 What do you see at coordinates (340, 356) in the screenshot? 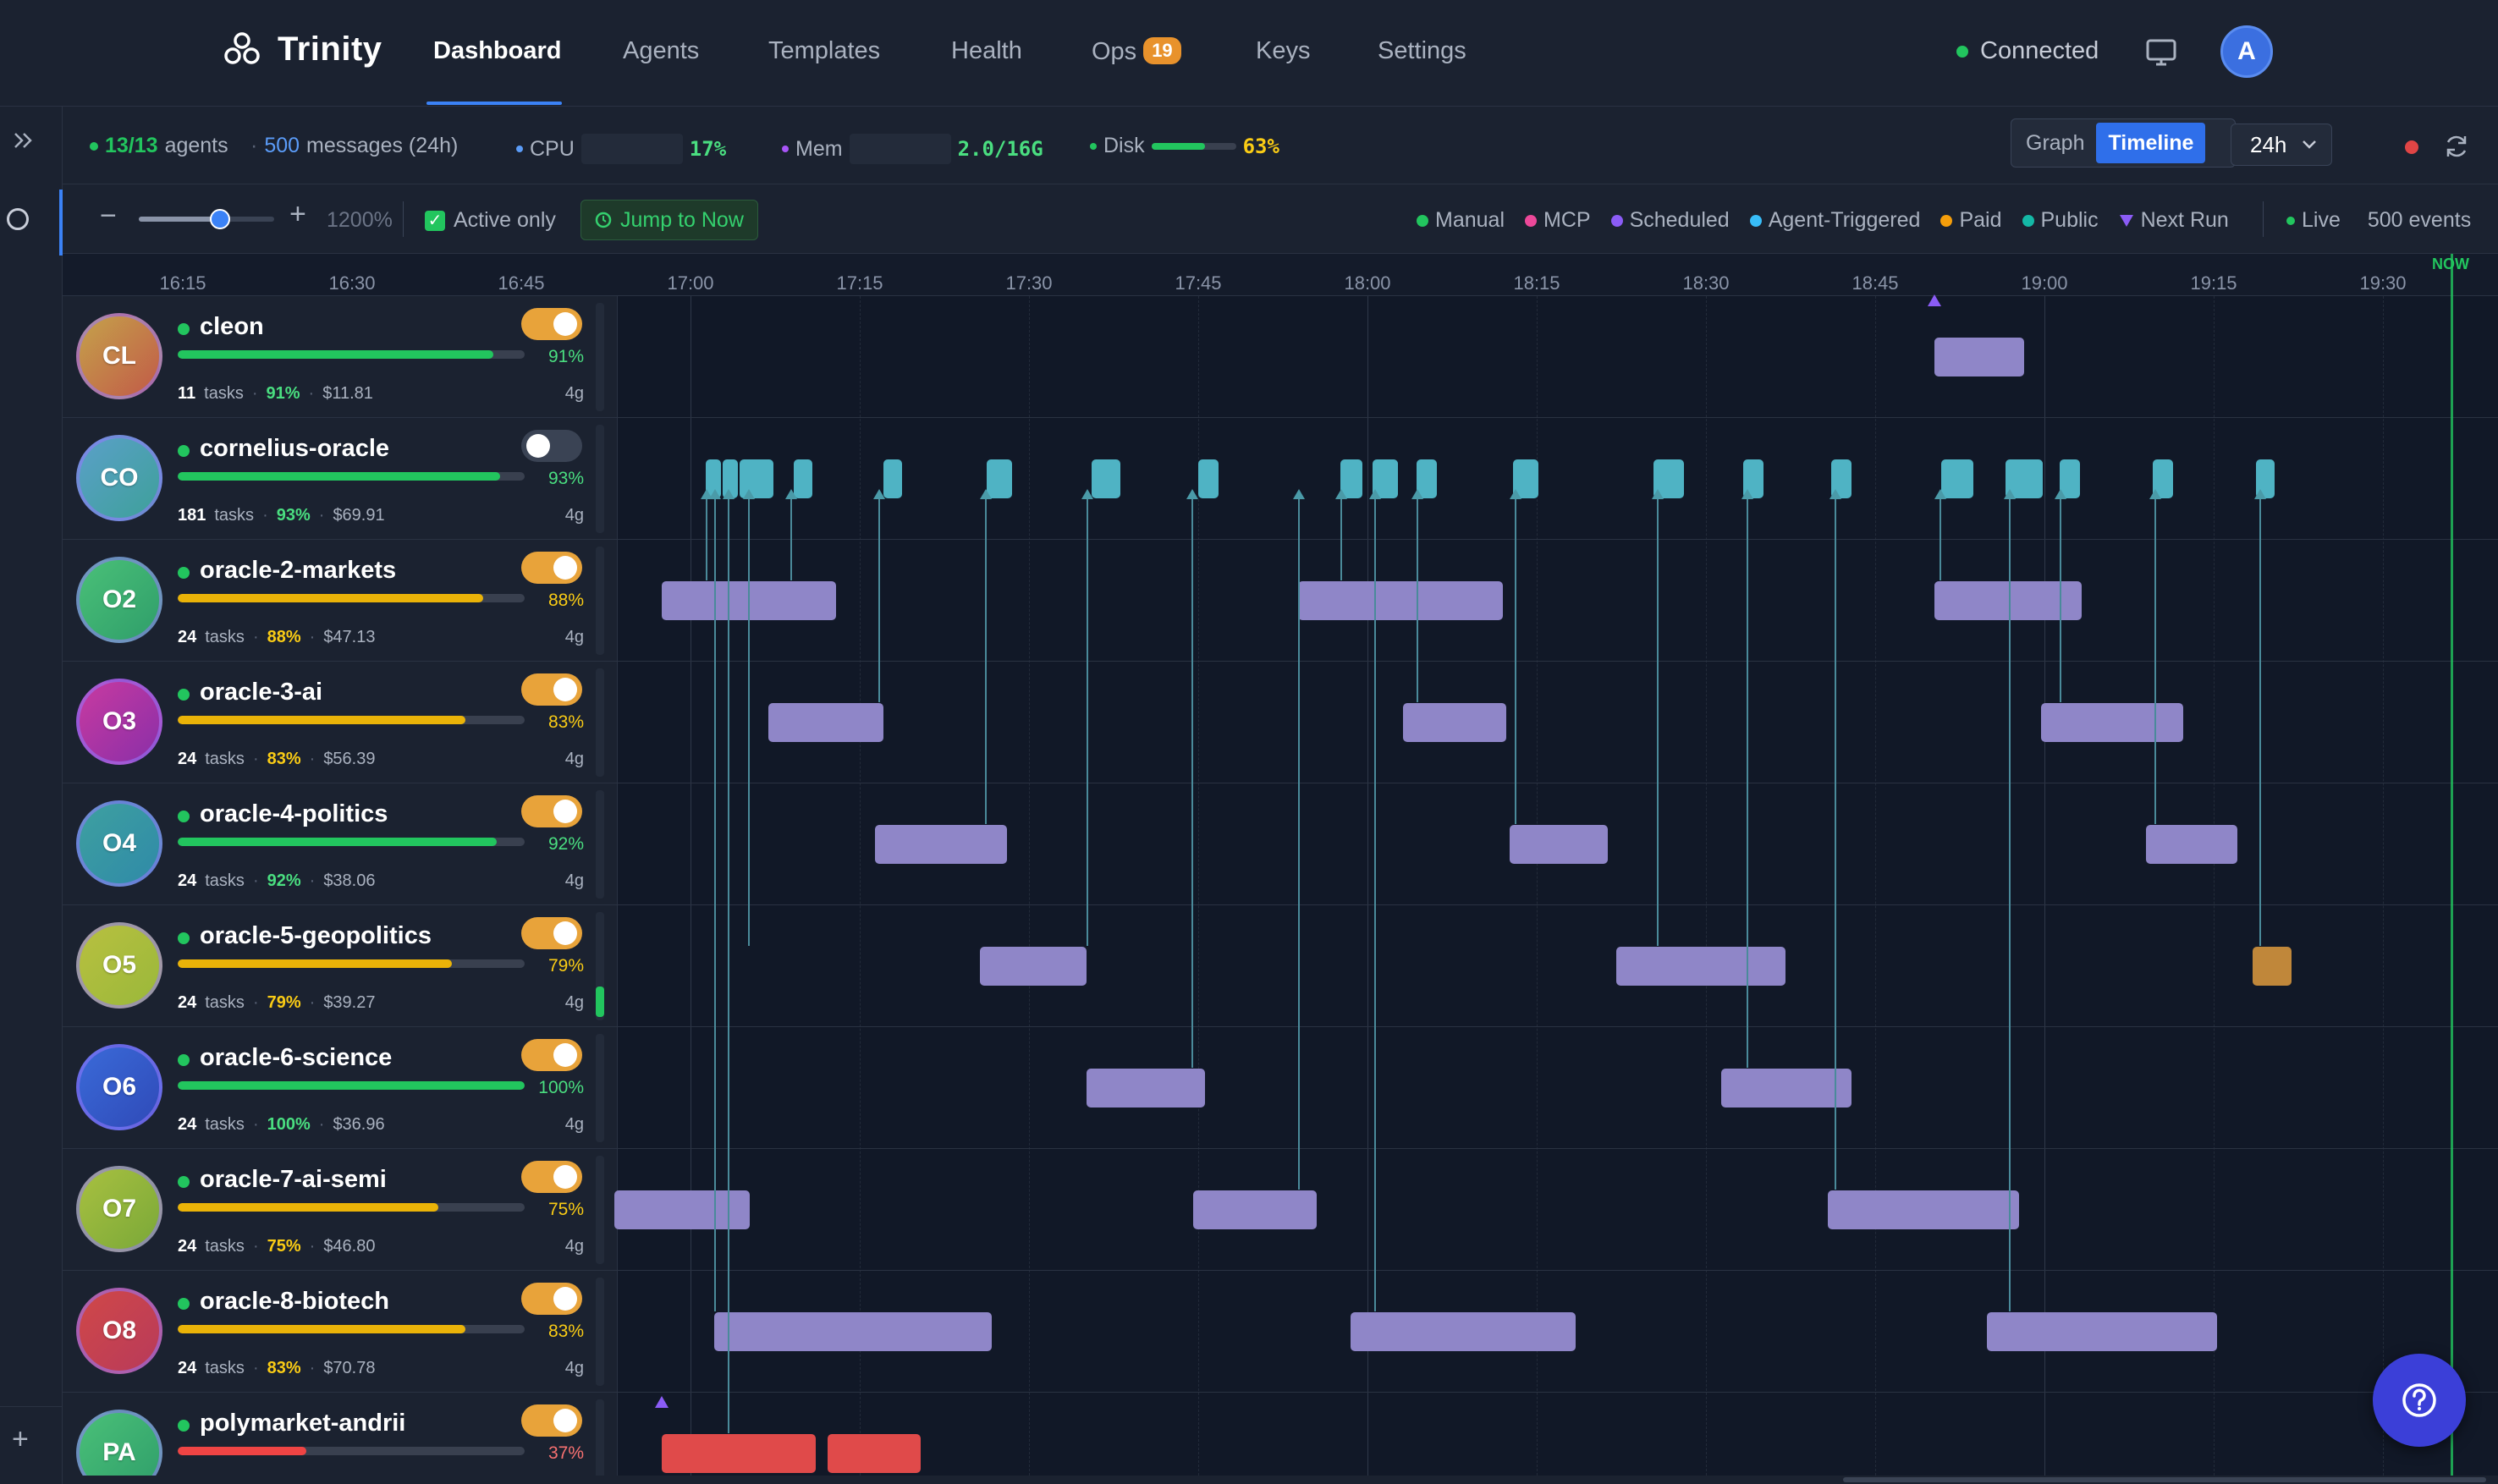
I see `agent-panel: CL cleon 91% 11 tasks · 91% · $11.81 4g` at bounding box center [340, 356].